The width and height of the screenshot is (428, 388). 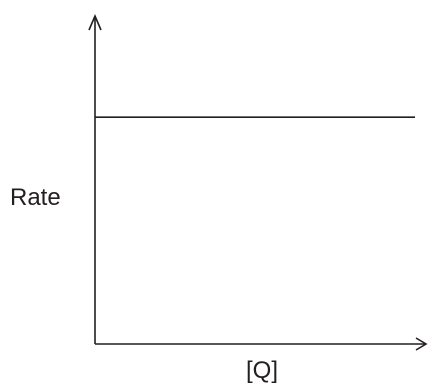 I want to click on x-axis, so click(x=261, y=344).